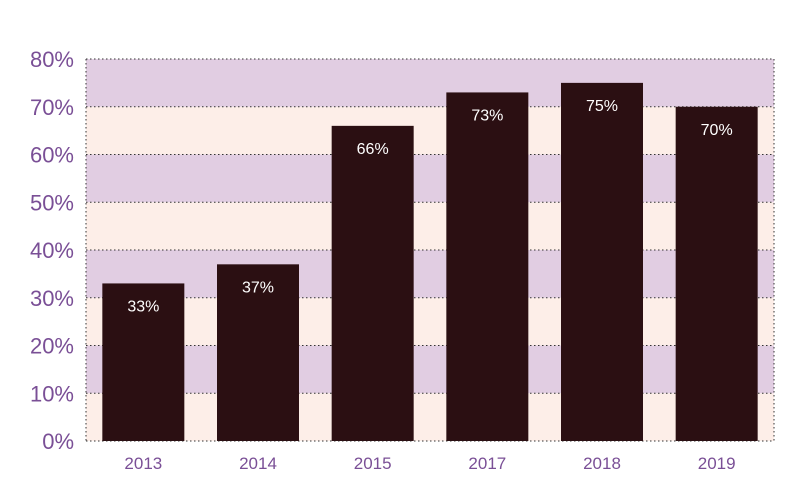 The width and height of the screenshot is (800, 491). What do you see at coordinates (52, 202) in the screenshot?
I see `y-tick-label: 50%` at bounding box center [52, 202].